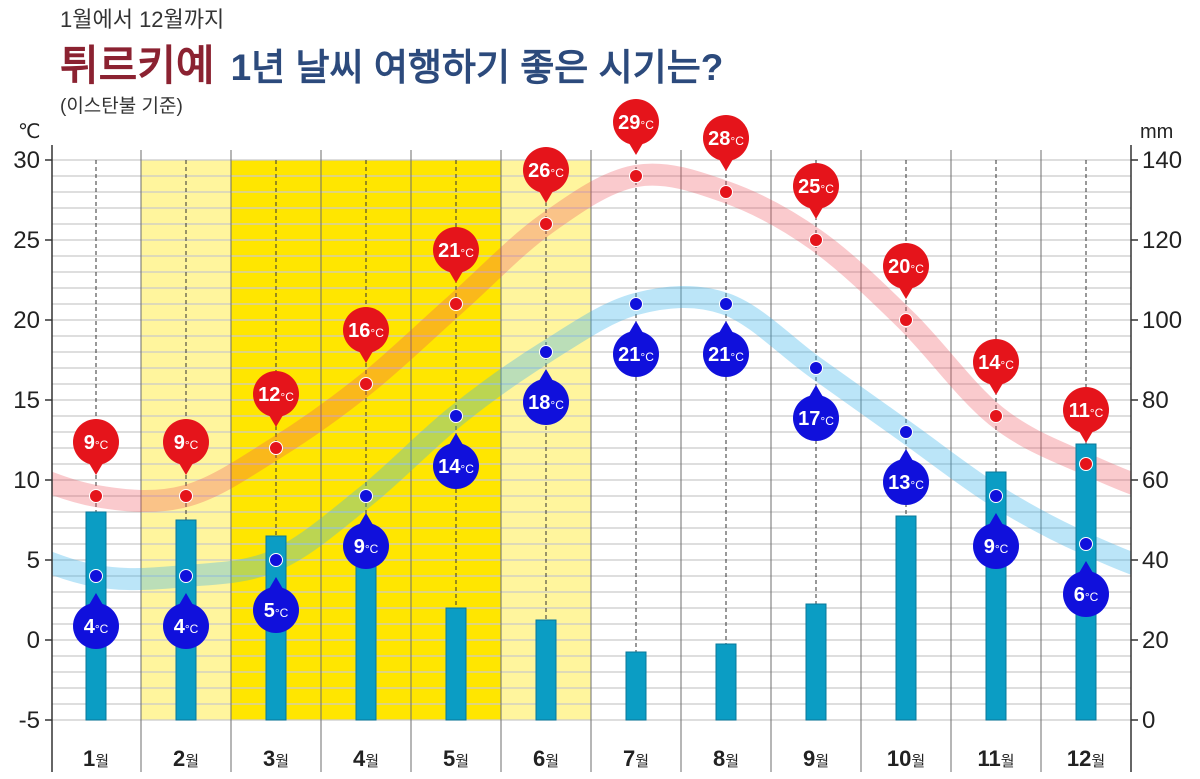  Describe the element at coordinates (906, 483) in the screenshot. I see `low-temp-value: 13°C` at that location.